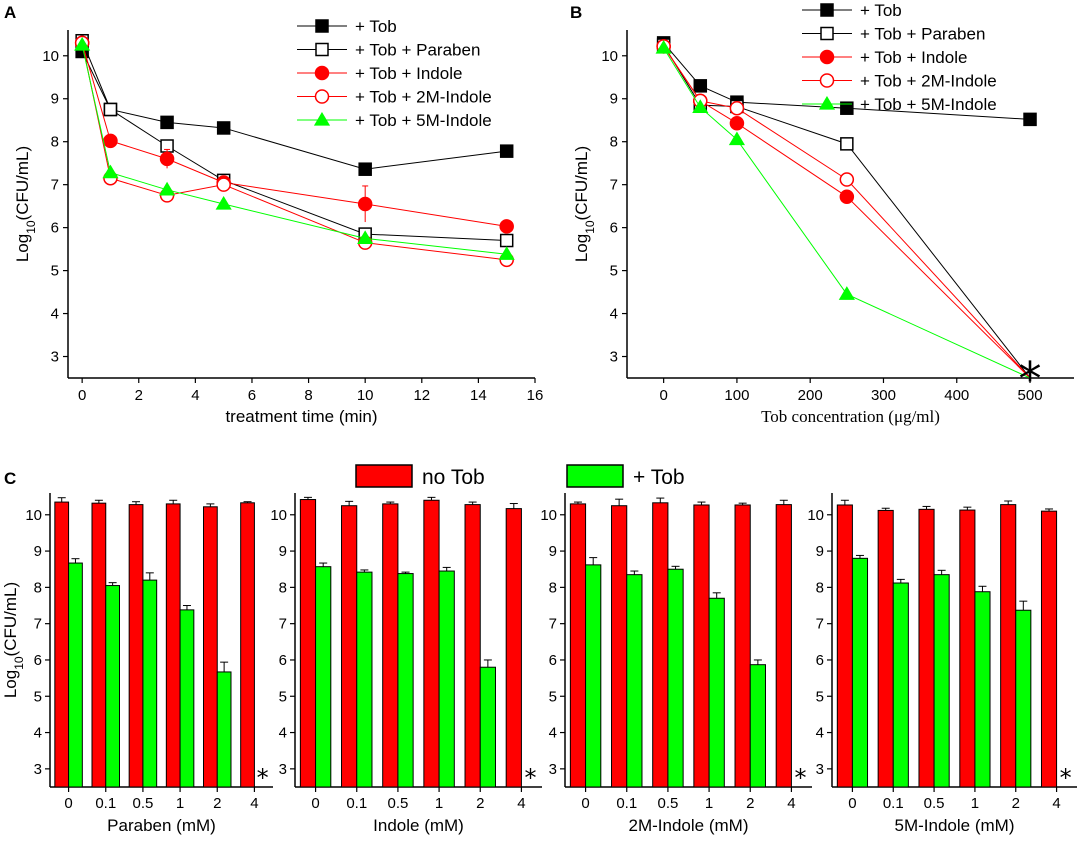  I want to click on legend-label-3: + Tob + 2M-Indole, so click(928, 81).